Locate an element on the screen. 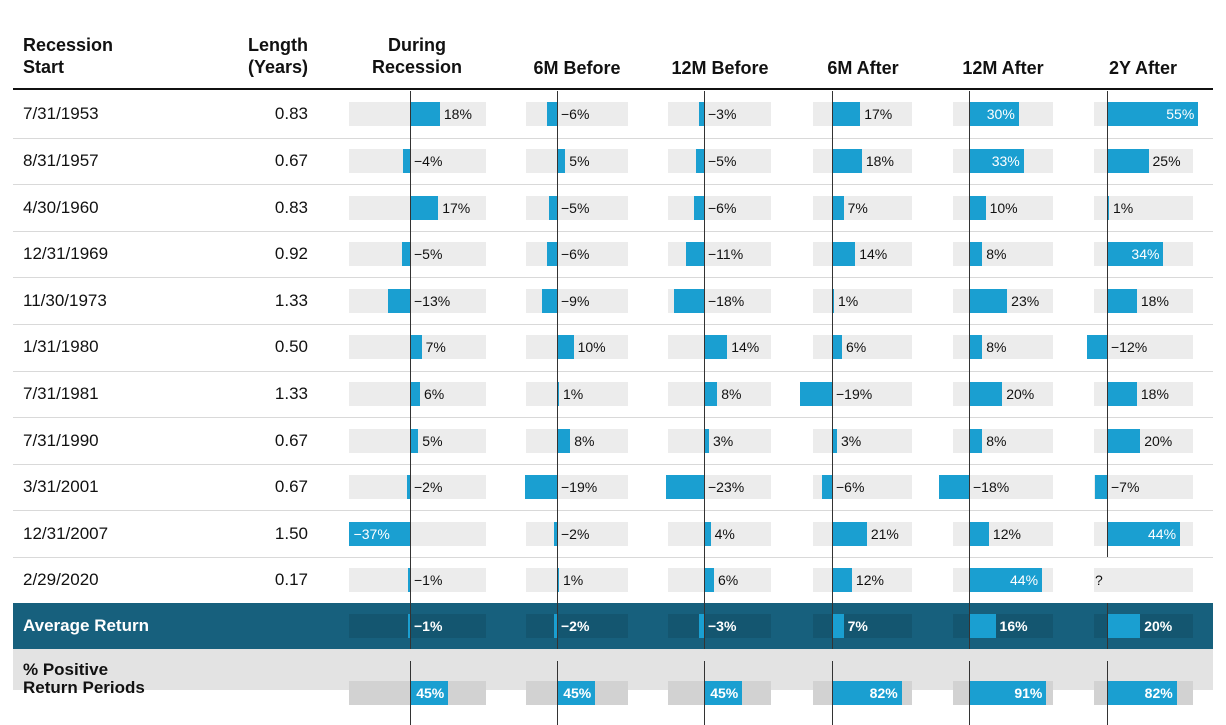  row-2-6m-after-label: 7% is located at coordinates (857, 207).